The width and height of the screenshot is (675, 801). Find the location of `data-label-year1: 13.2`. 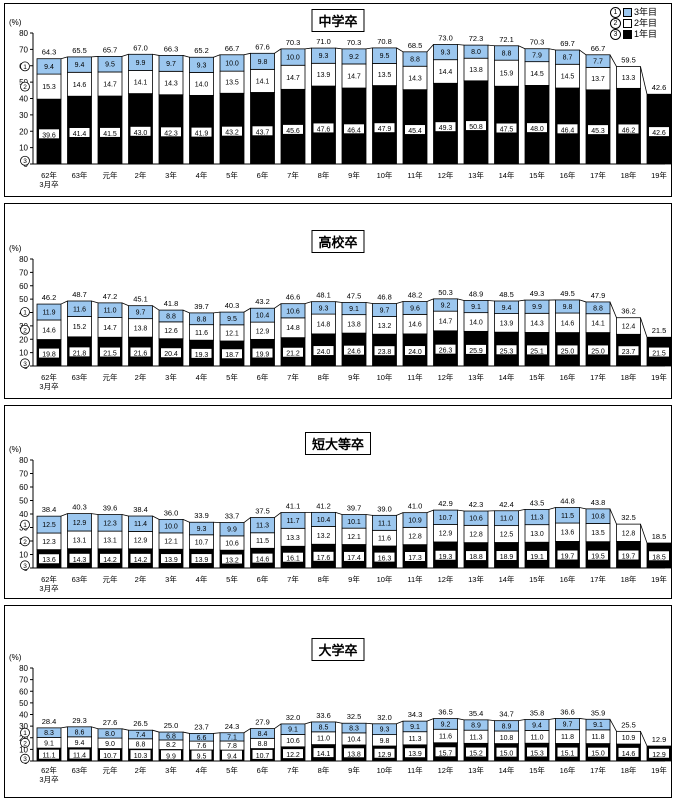

data-label-year1: 13.2 is located at coordinates (232, 560).